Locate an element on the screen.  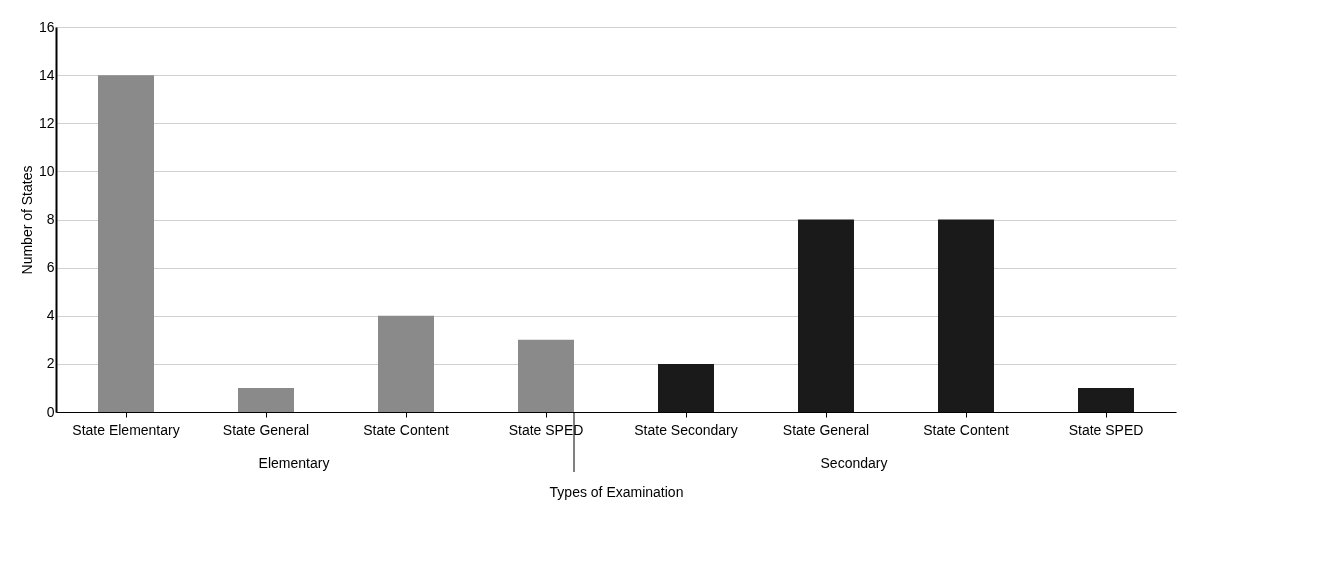
y-tick-label: 14 is located at coordinates (46, 74).